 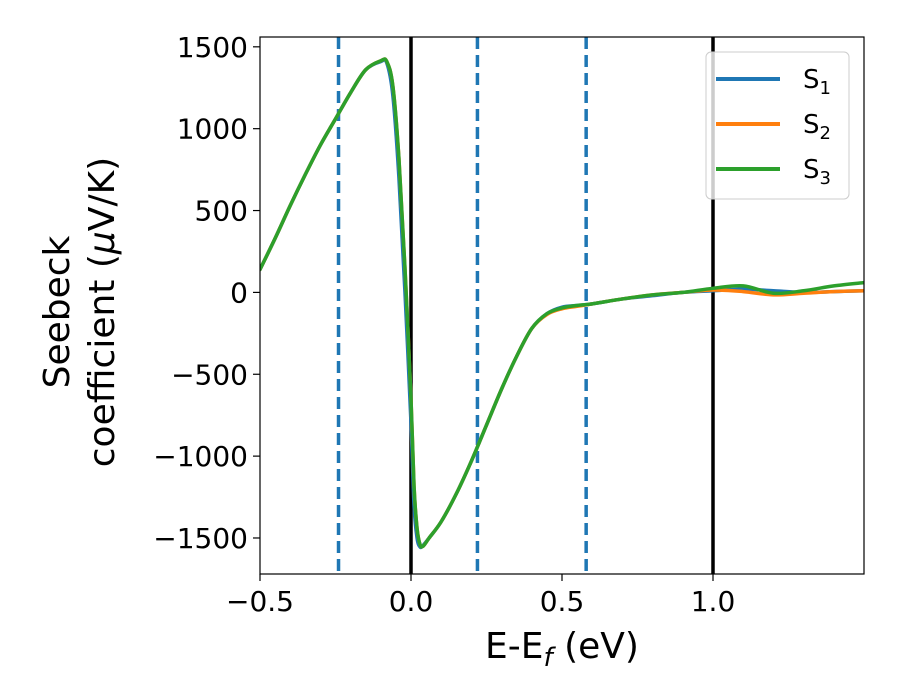 I want to click on x-tick-label: 1.0, so click(x=713, y=601).